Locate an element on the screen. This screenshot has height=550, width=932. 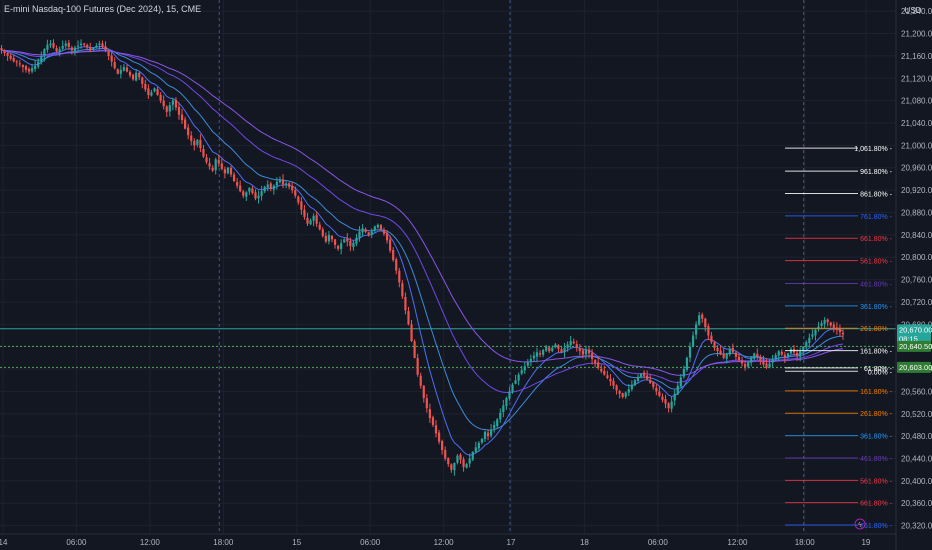
y-tick-label: 20,720.00 is located at coordinates (916, 302).